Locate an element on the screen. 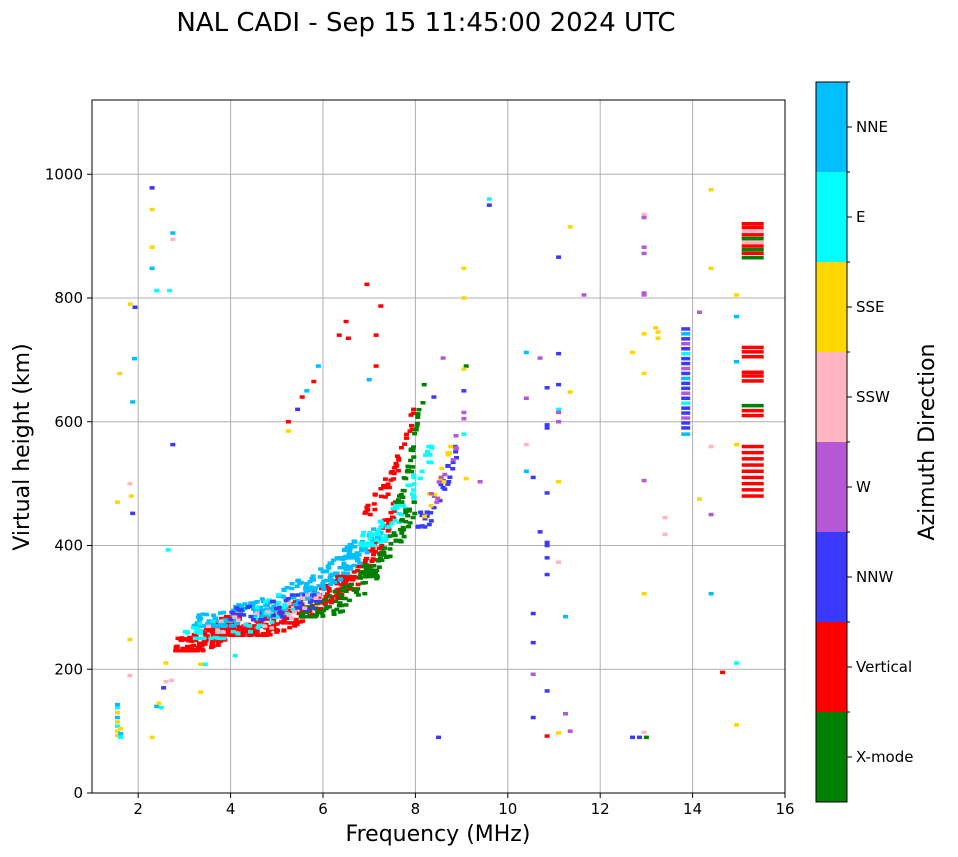 The height and width of the screenshot is (857, 958). y-tick-label: 200 is located at coordinates (68, 669).